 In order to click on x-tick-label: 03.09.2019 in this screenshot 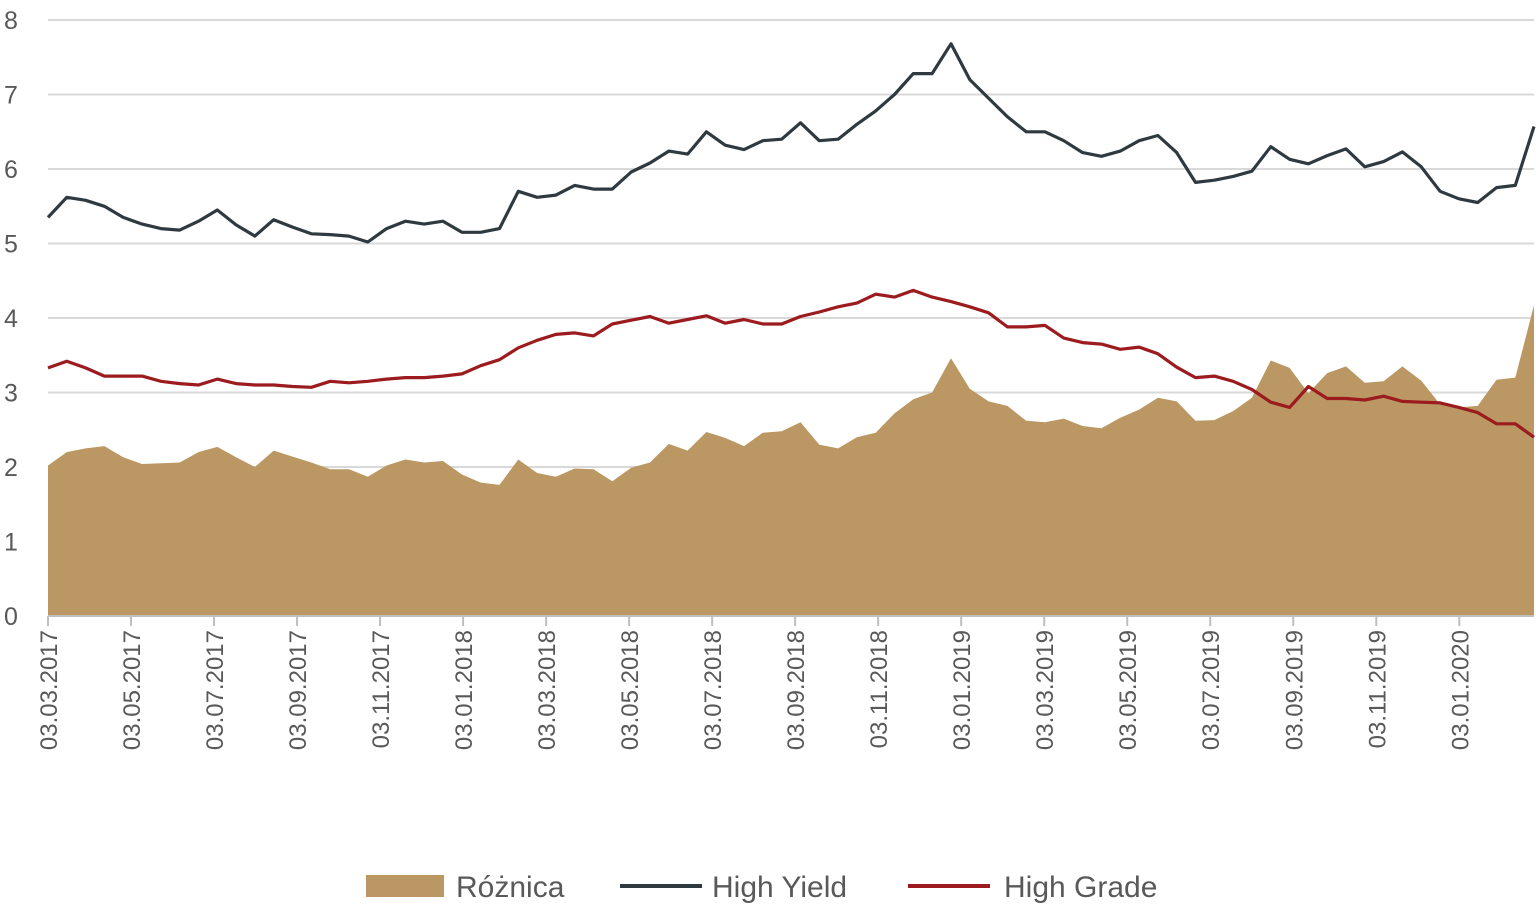, I will do `click(1294, 690)`.